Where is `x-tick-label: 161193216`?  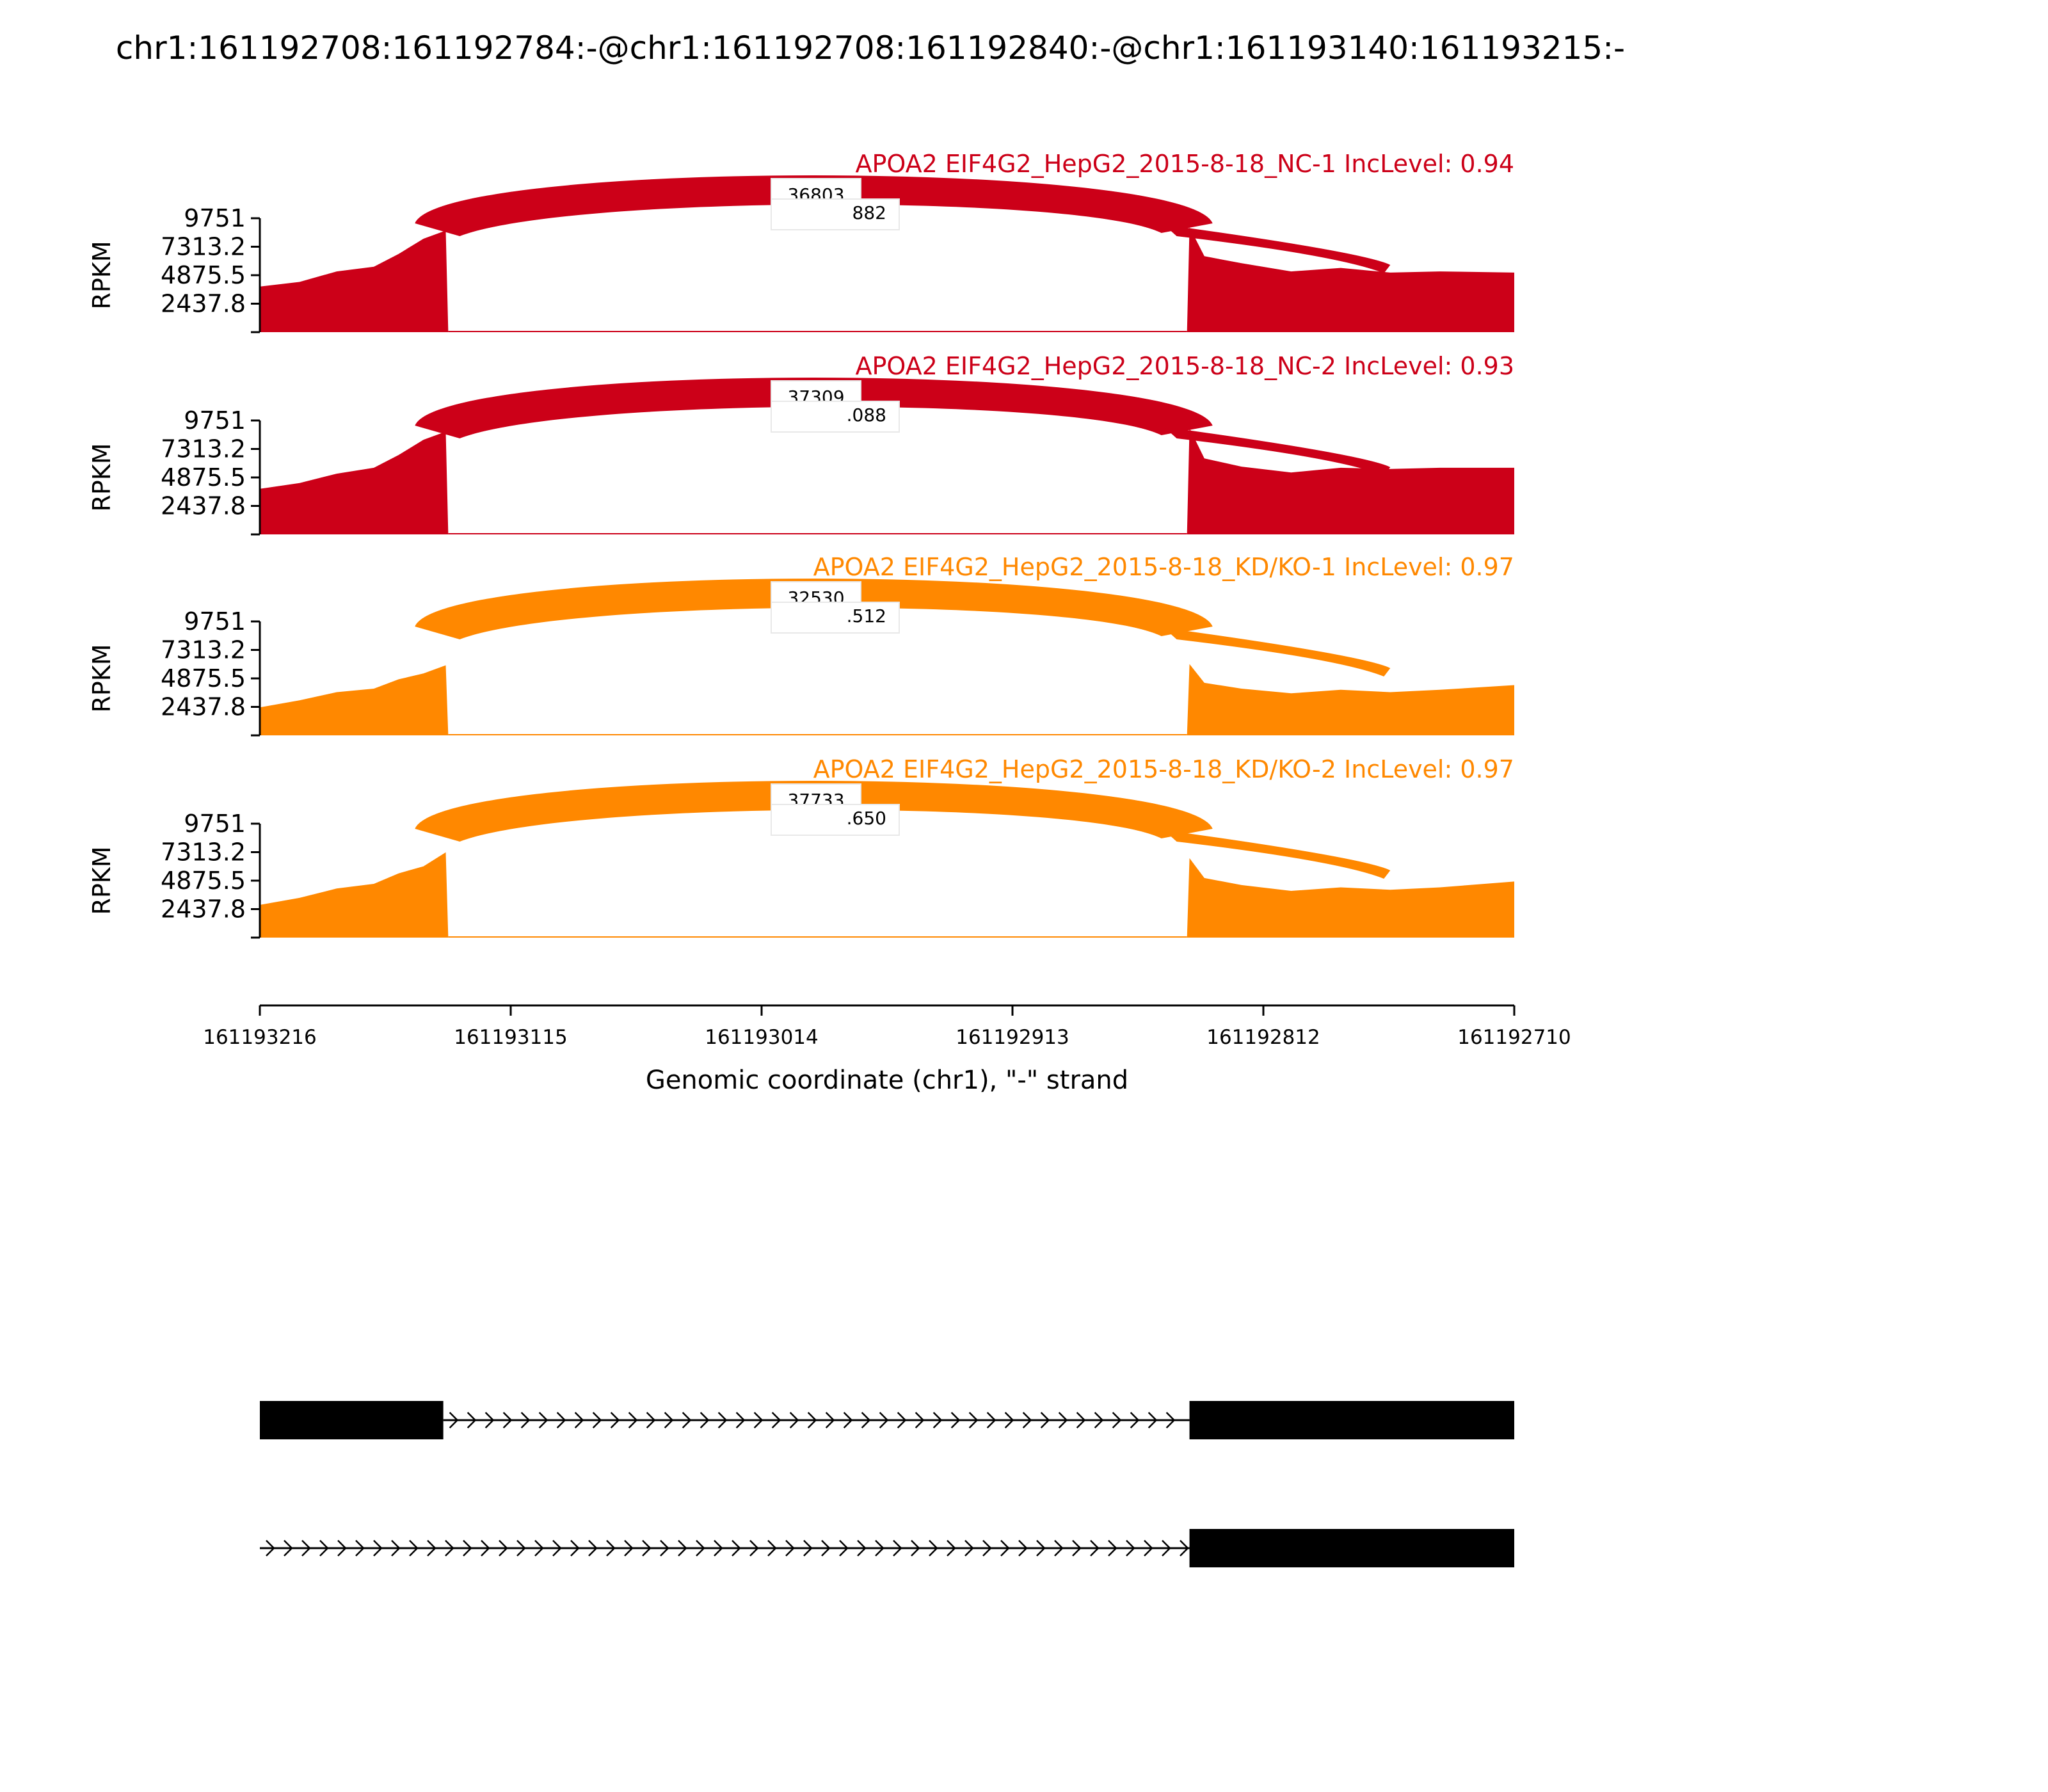
x-tick-label: 161193216 is located at coordinates (260, 1037).